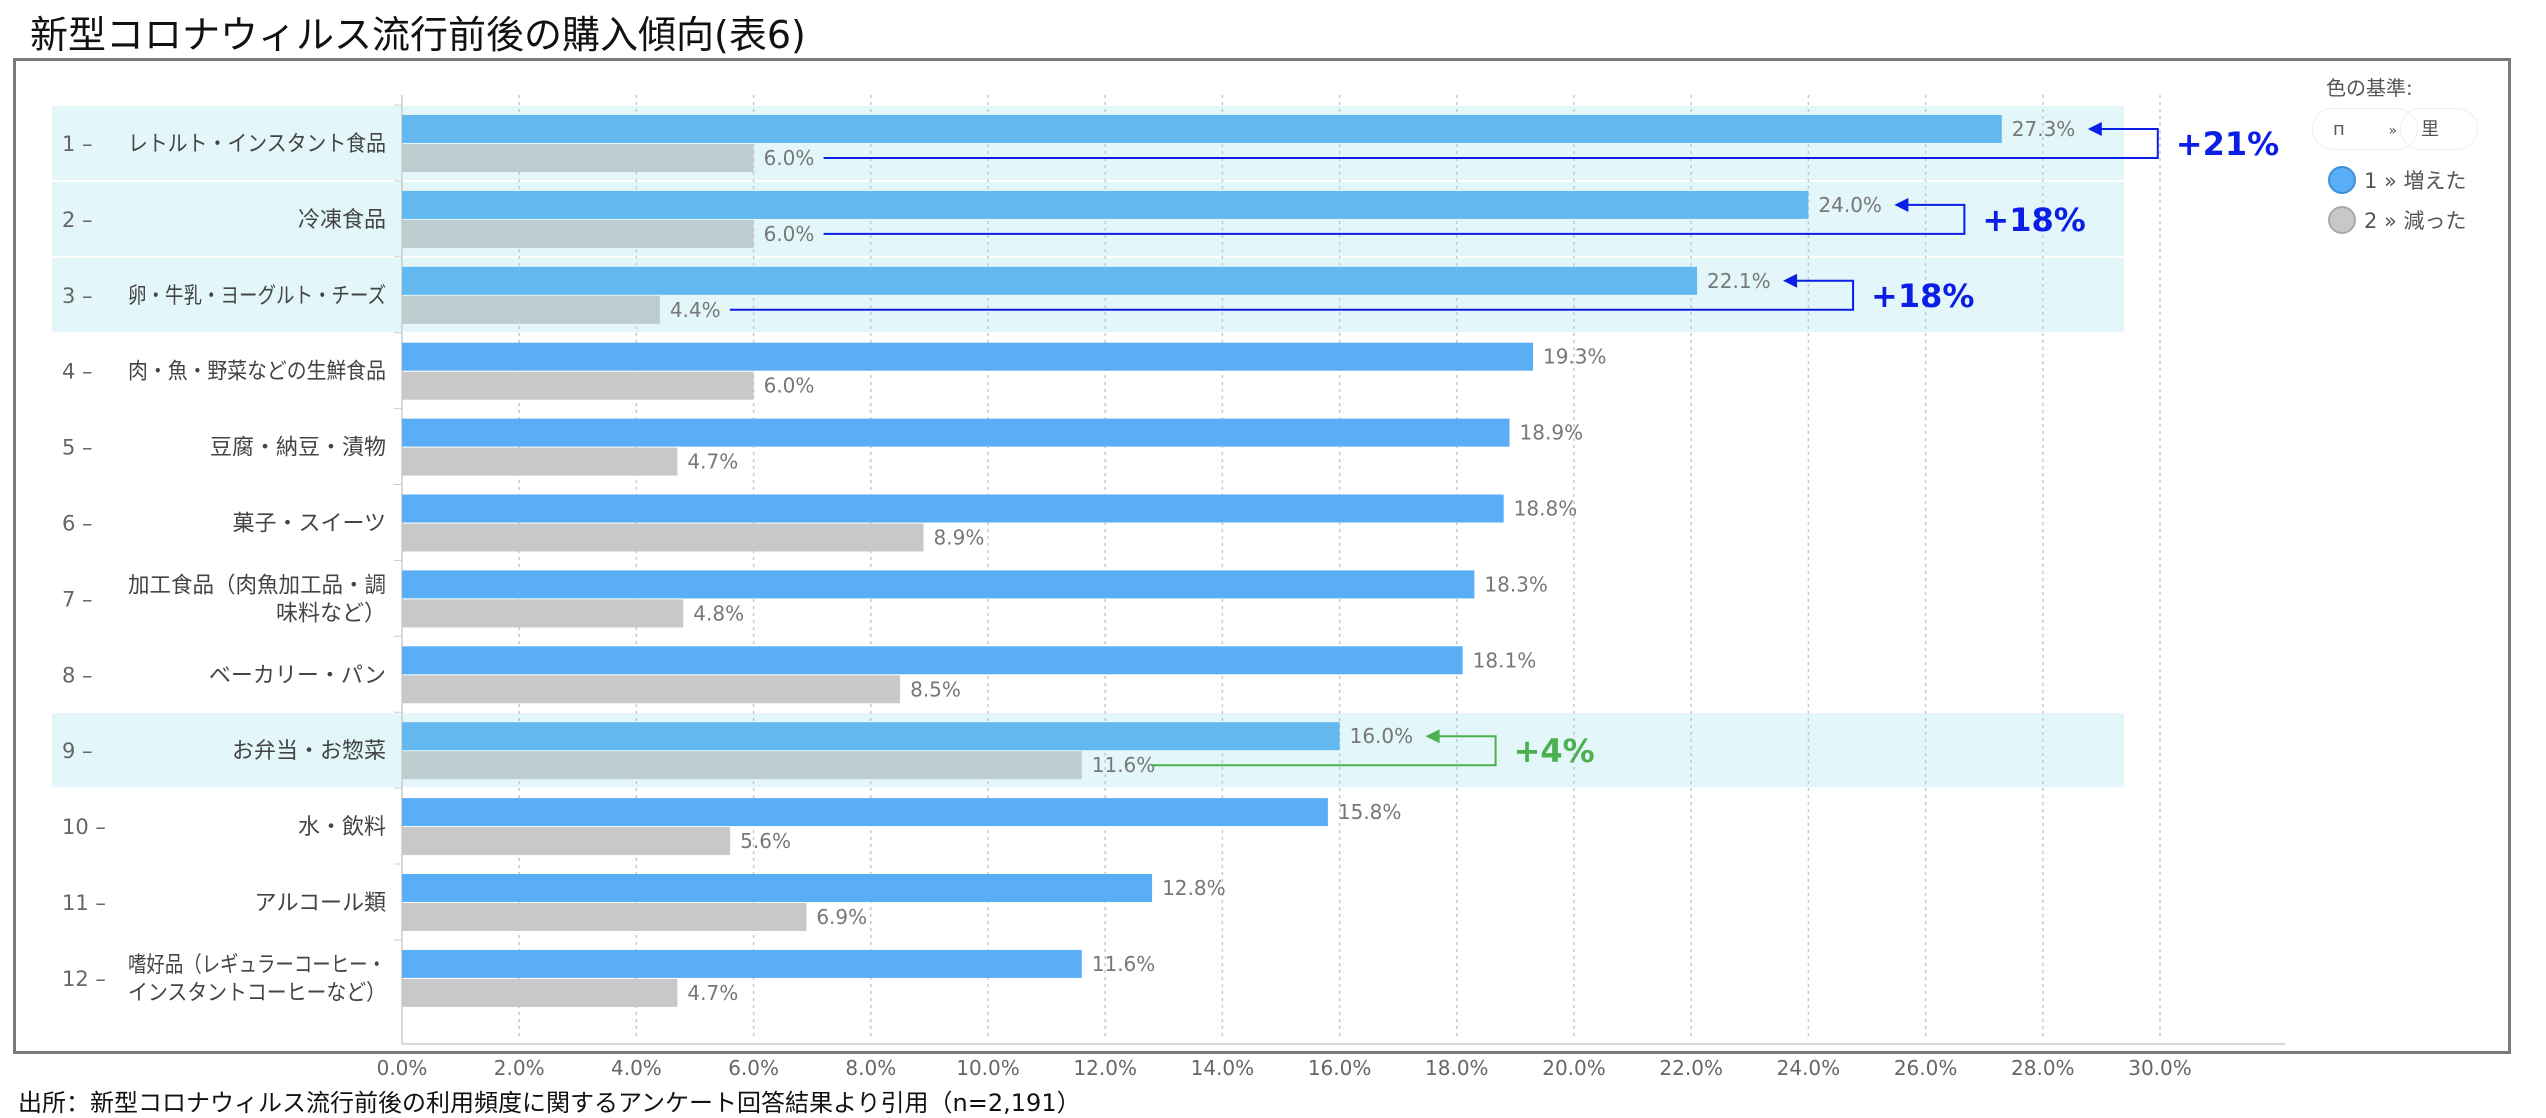 Image resolution: width=2546 pixels, height=1118 pixels. What do you see at coordinates (1850, 205) in the screenshot?
I see `data-label: 24.0%` at bounding box center [1850, 205].